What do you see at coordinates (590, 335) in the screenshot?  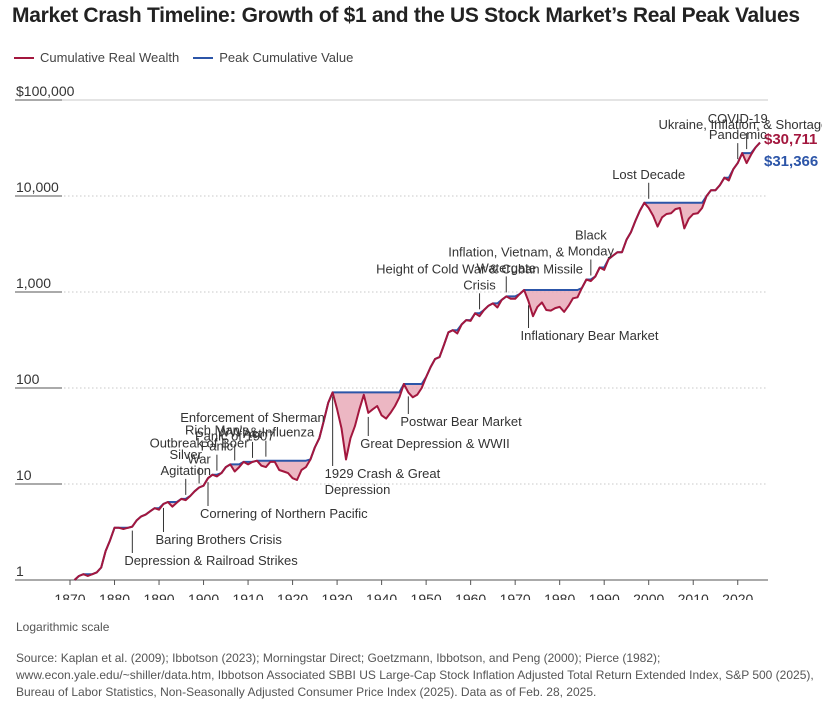 I see `annotation-label: Inflationary Bear Market` at bounding box center [590, 335].